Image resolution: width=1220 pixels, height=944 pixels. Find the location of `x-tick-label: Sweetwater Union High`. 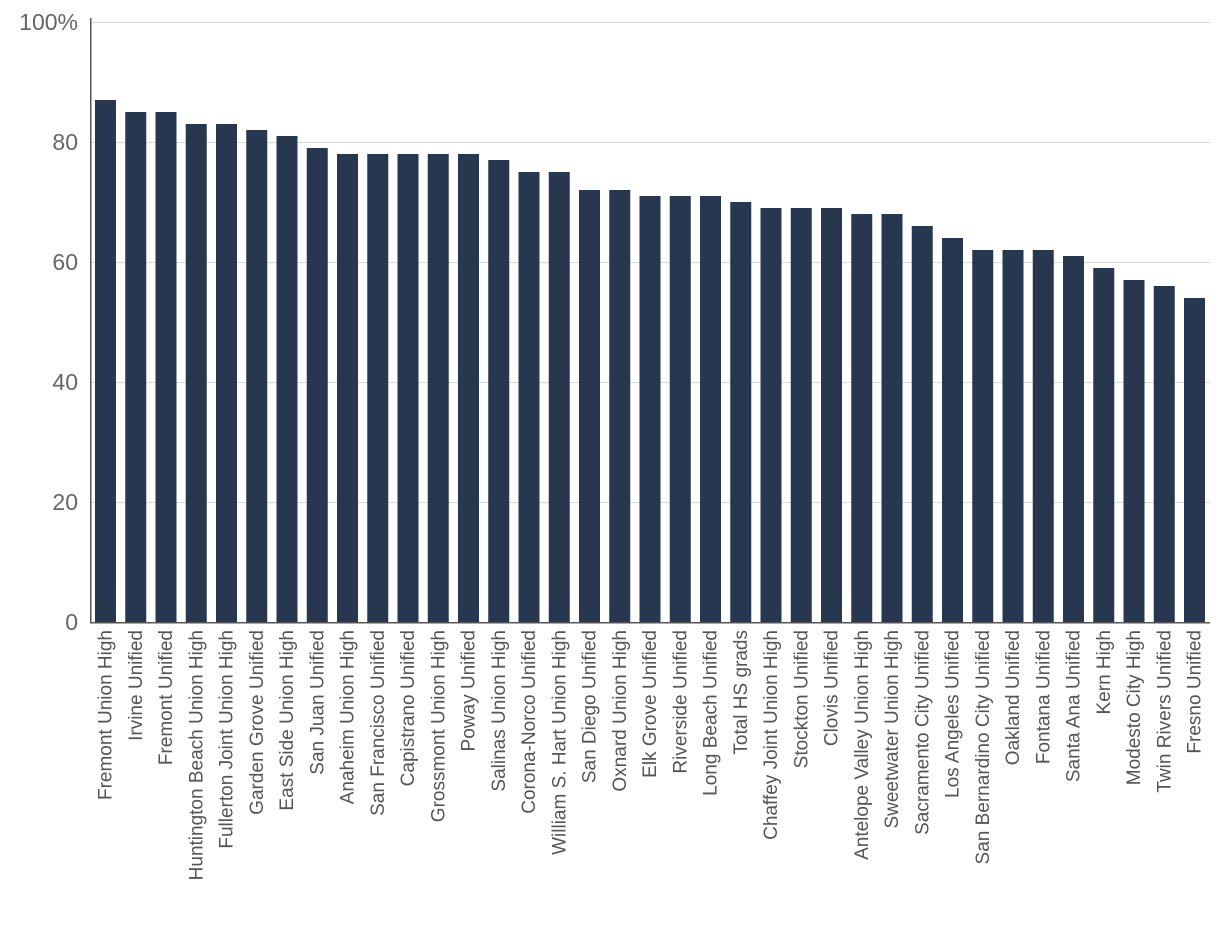

x-tick-label: Sweetwater Union High is located at coordinates (892, 729).